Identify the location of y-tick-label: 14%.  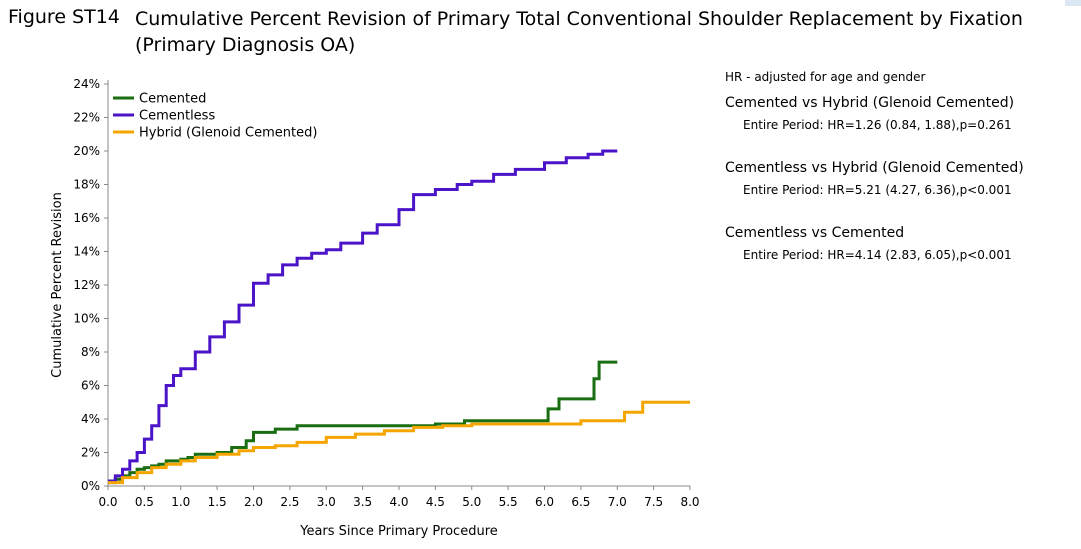
(86, 252).